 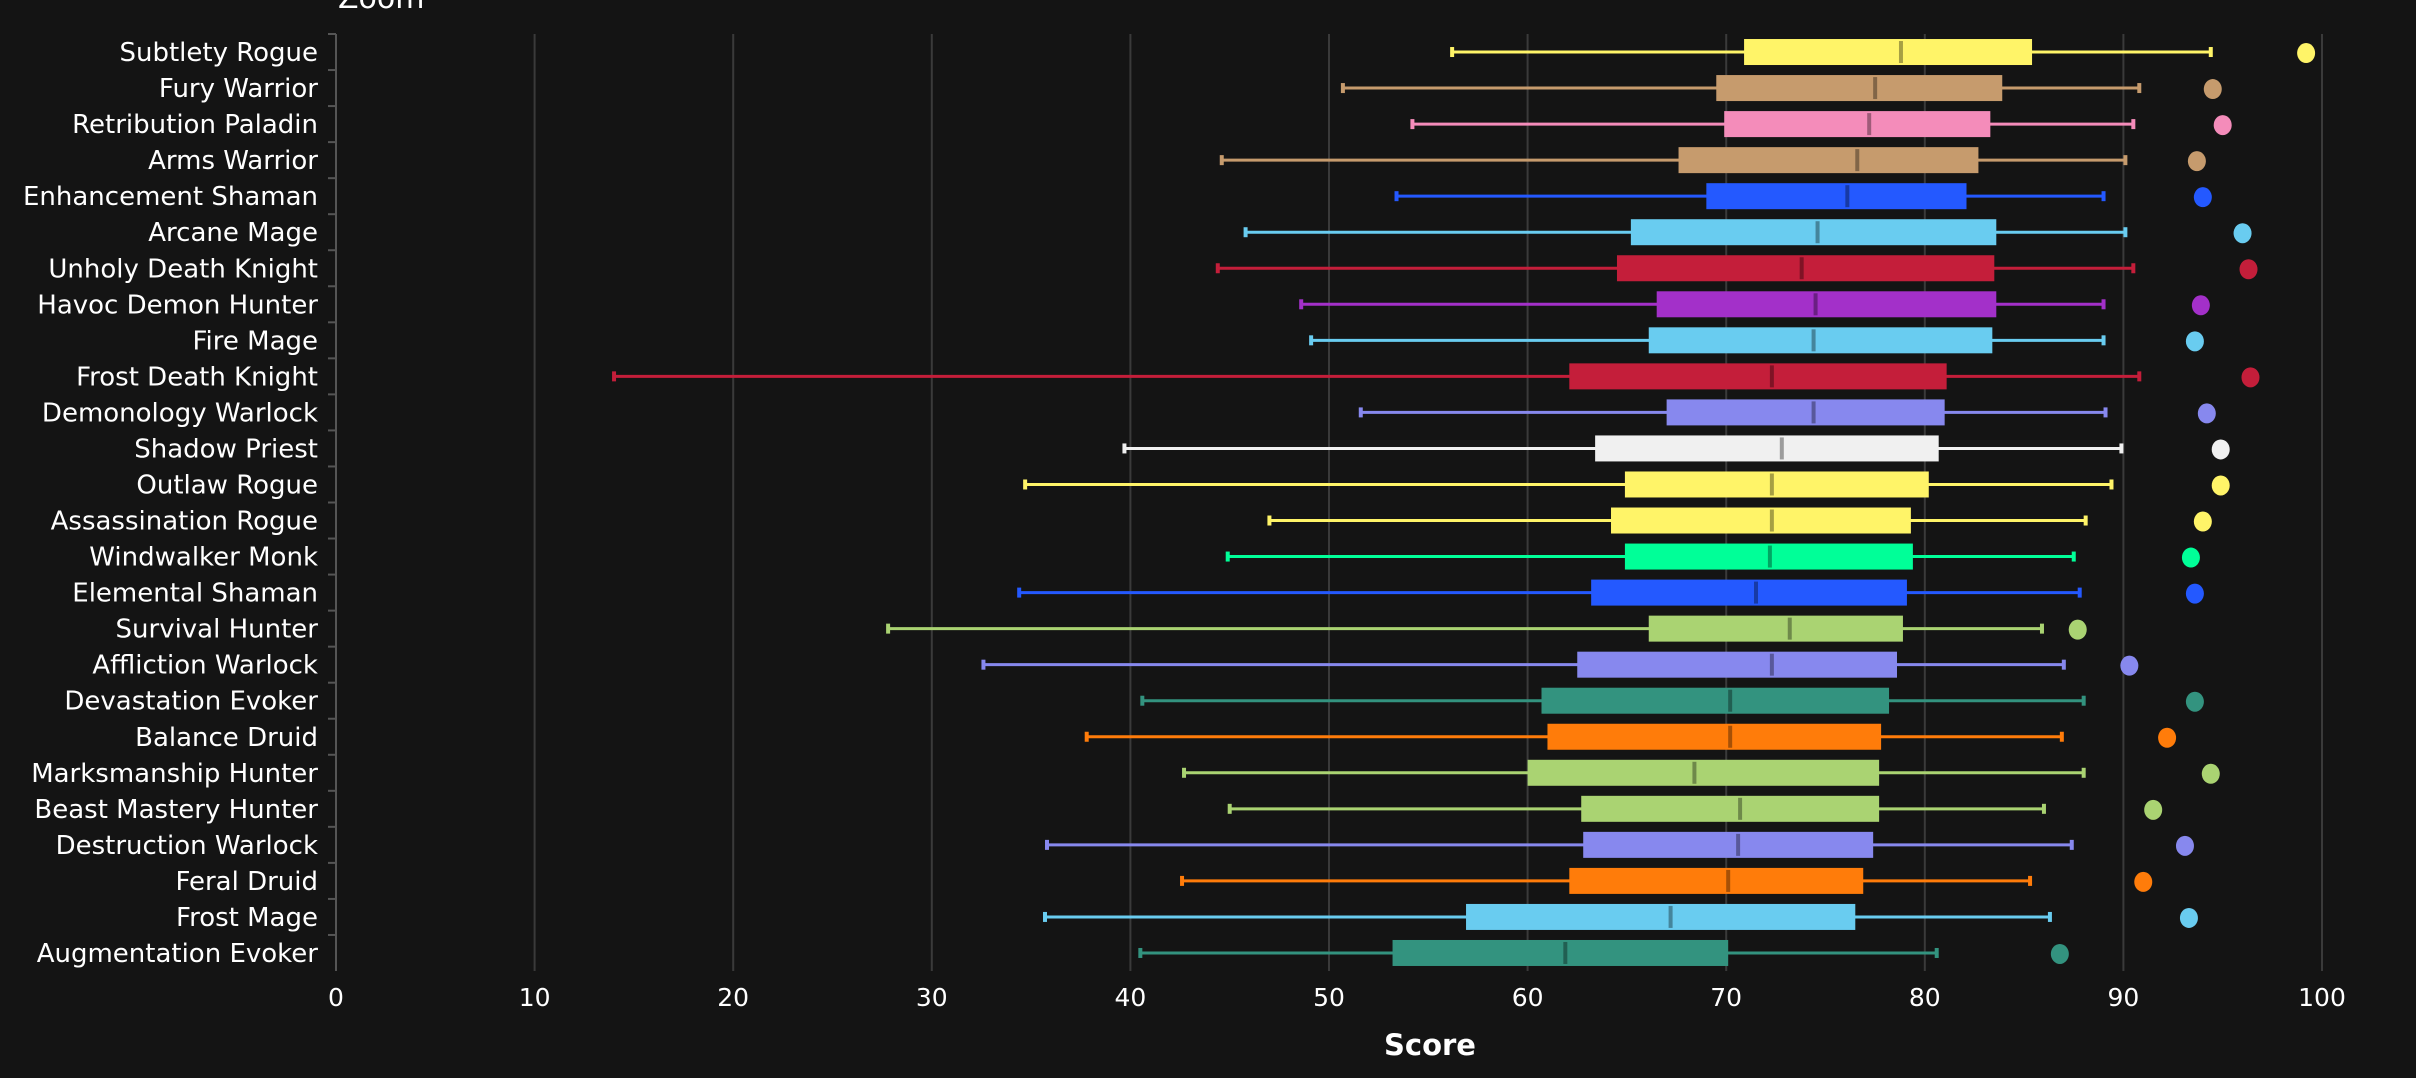 I want to click on box-havoc-demon-hunter, so click(x=1754, y=304).